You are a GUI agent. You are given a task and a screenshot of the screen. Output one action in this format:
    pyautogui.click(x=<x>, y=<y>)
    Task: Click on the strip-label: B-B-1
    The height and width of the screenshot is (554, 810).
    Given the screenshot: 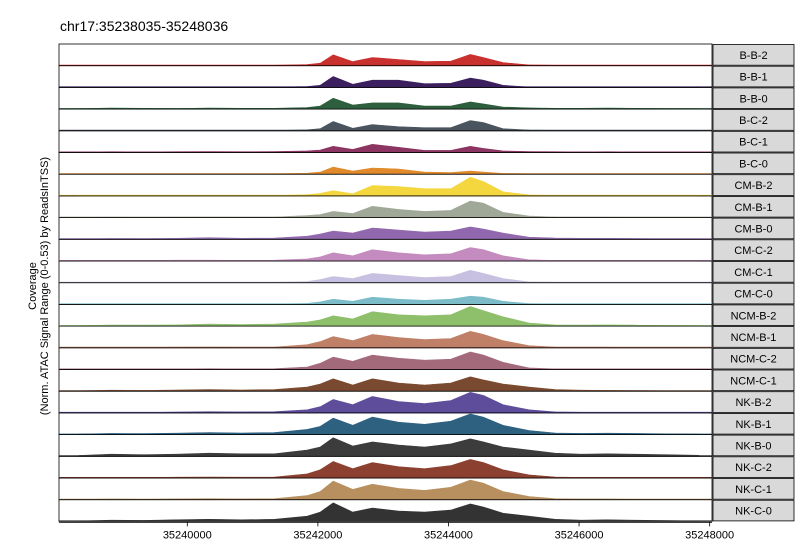 What is the action you would take?
    pyautogui.click(x=753, y=78)
    